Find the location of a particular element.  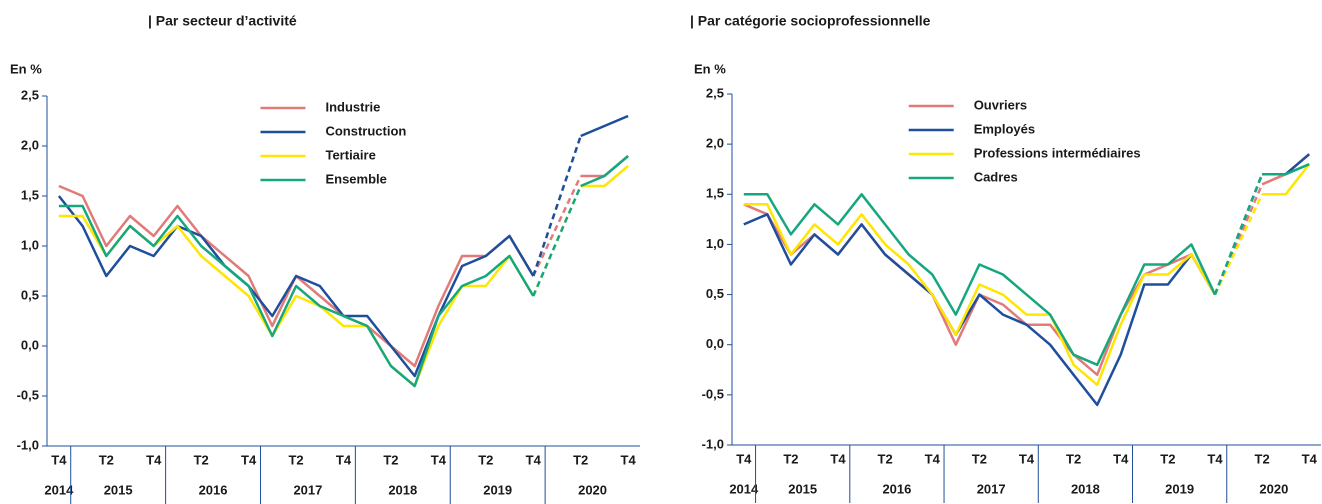

legend-label: Construction is located at coordinates (365, 130).